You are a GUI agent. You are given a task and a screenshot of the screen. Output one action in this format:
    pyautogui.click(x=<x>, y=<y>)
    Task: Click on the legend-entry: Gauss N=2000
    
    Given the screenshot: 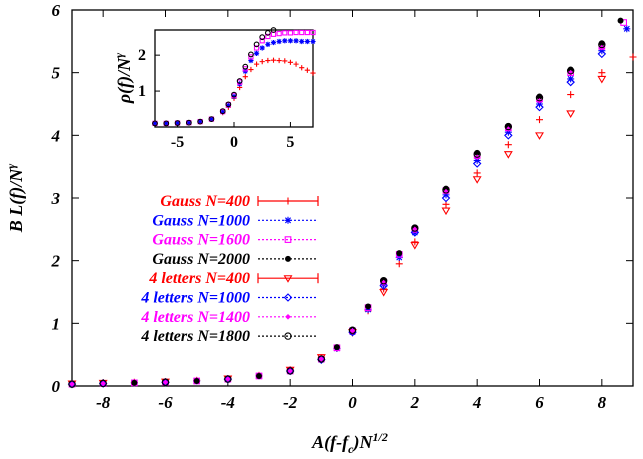 What is the action you would take?
    pyautogui.click(x=235, y=259)
    